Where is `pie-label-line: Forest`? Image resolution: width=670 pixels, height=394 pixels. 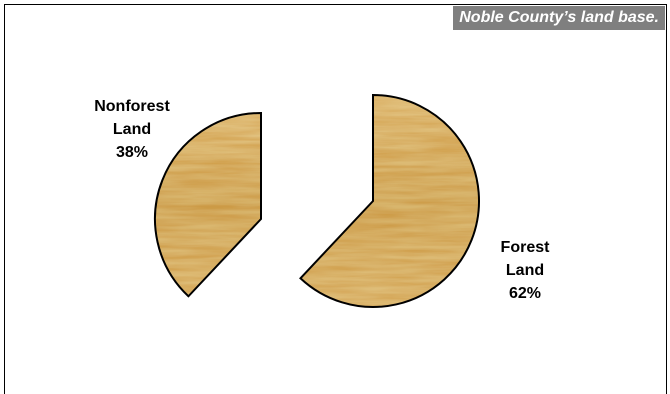 pie-label-line: Forest is located at coordinates (526, 247).